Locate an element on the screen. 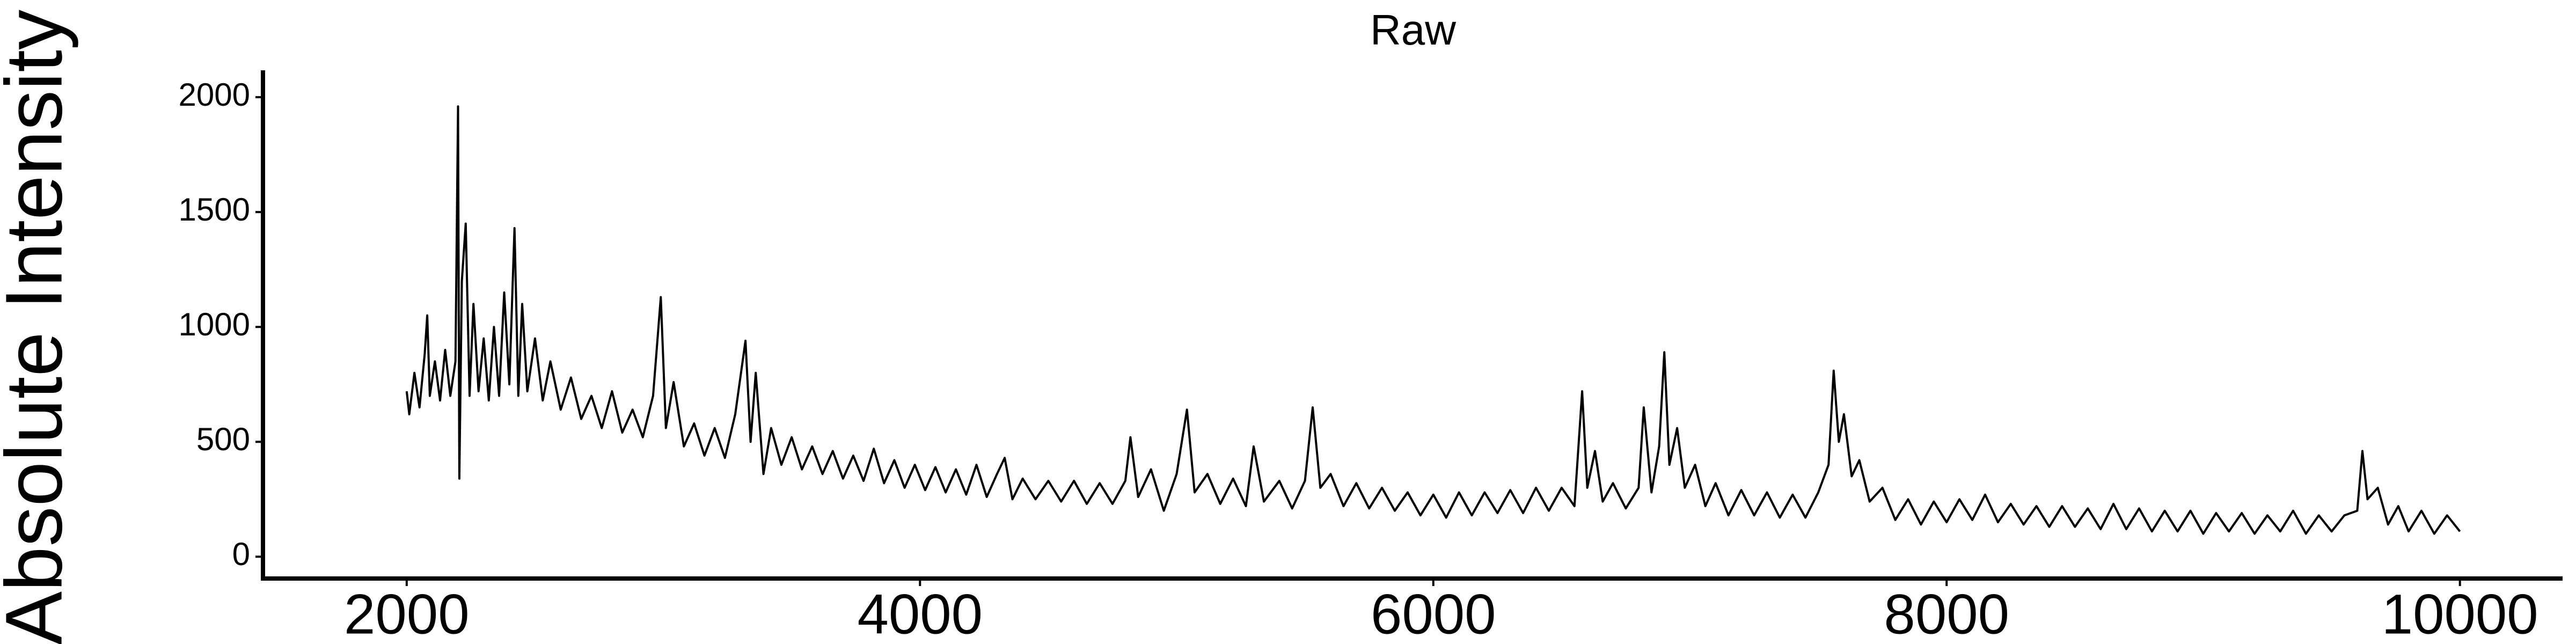 Image resolution: width=2576 pixels, height=644 pixels. x-tick-label: 8000 is located at coordinates (1946, 613).